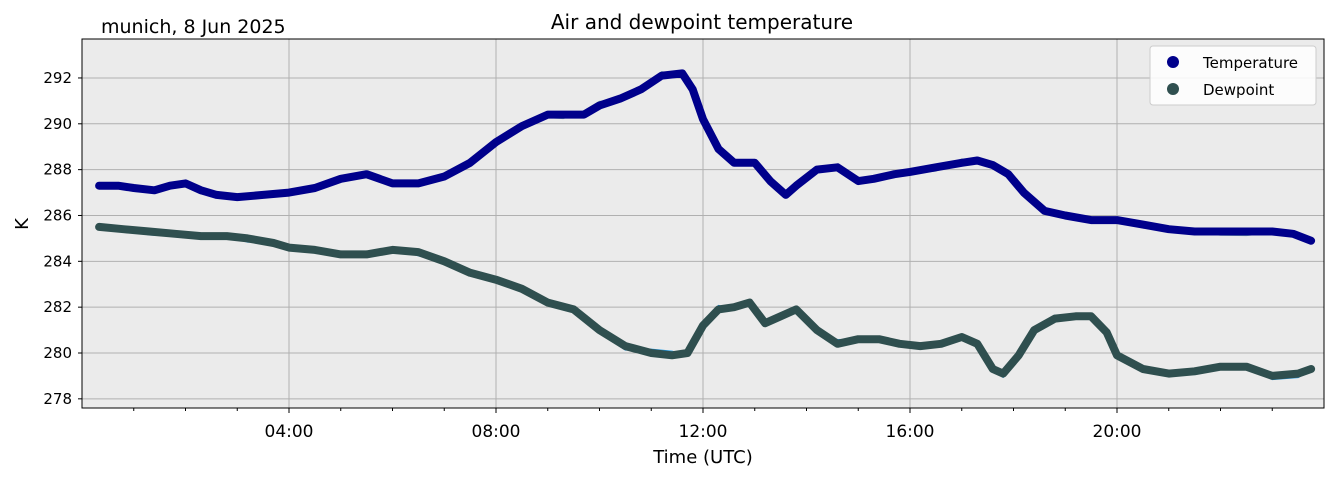 This screenshot has height=478, width=1335. I want to click on y-axis-ticks: 278 280 282 284 286 288 290 292, so click(62, 238).